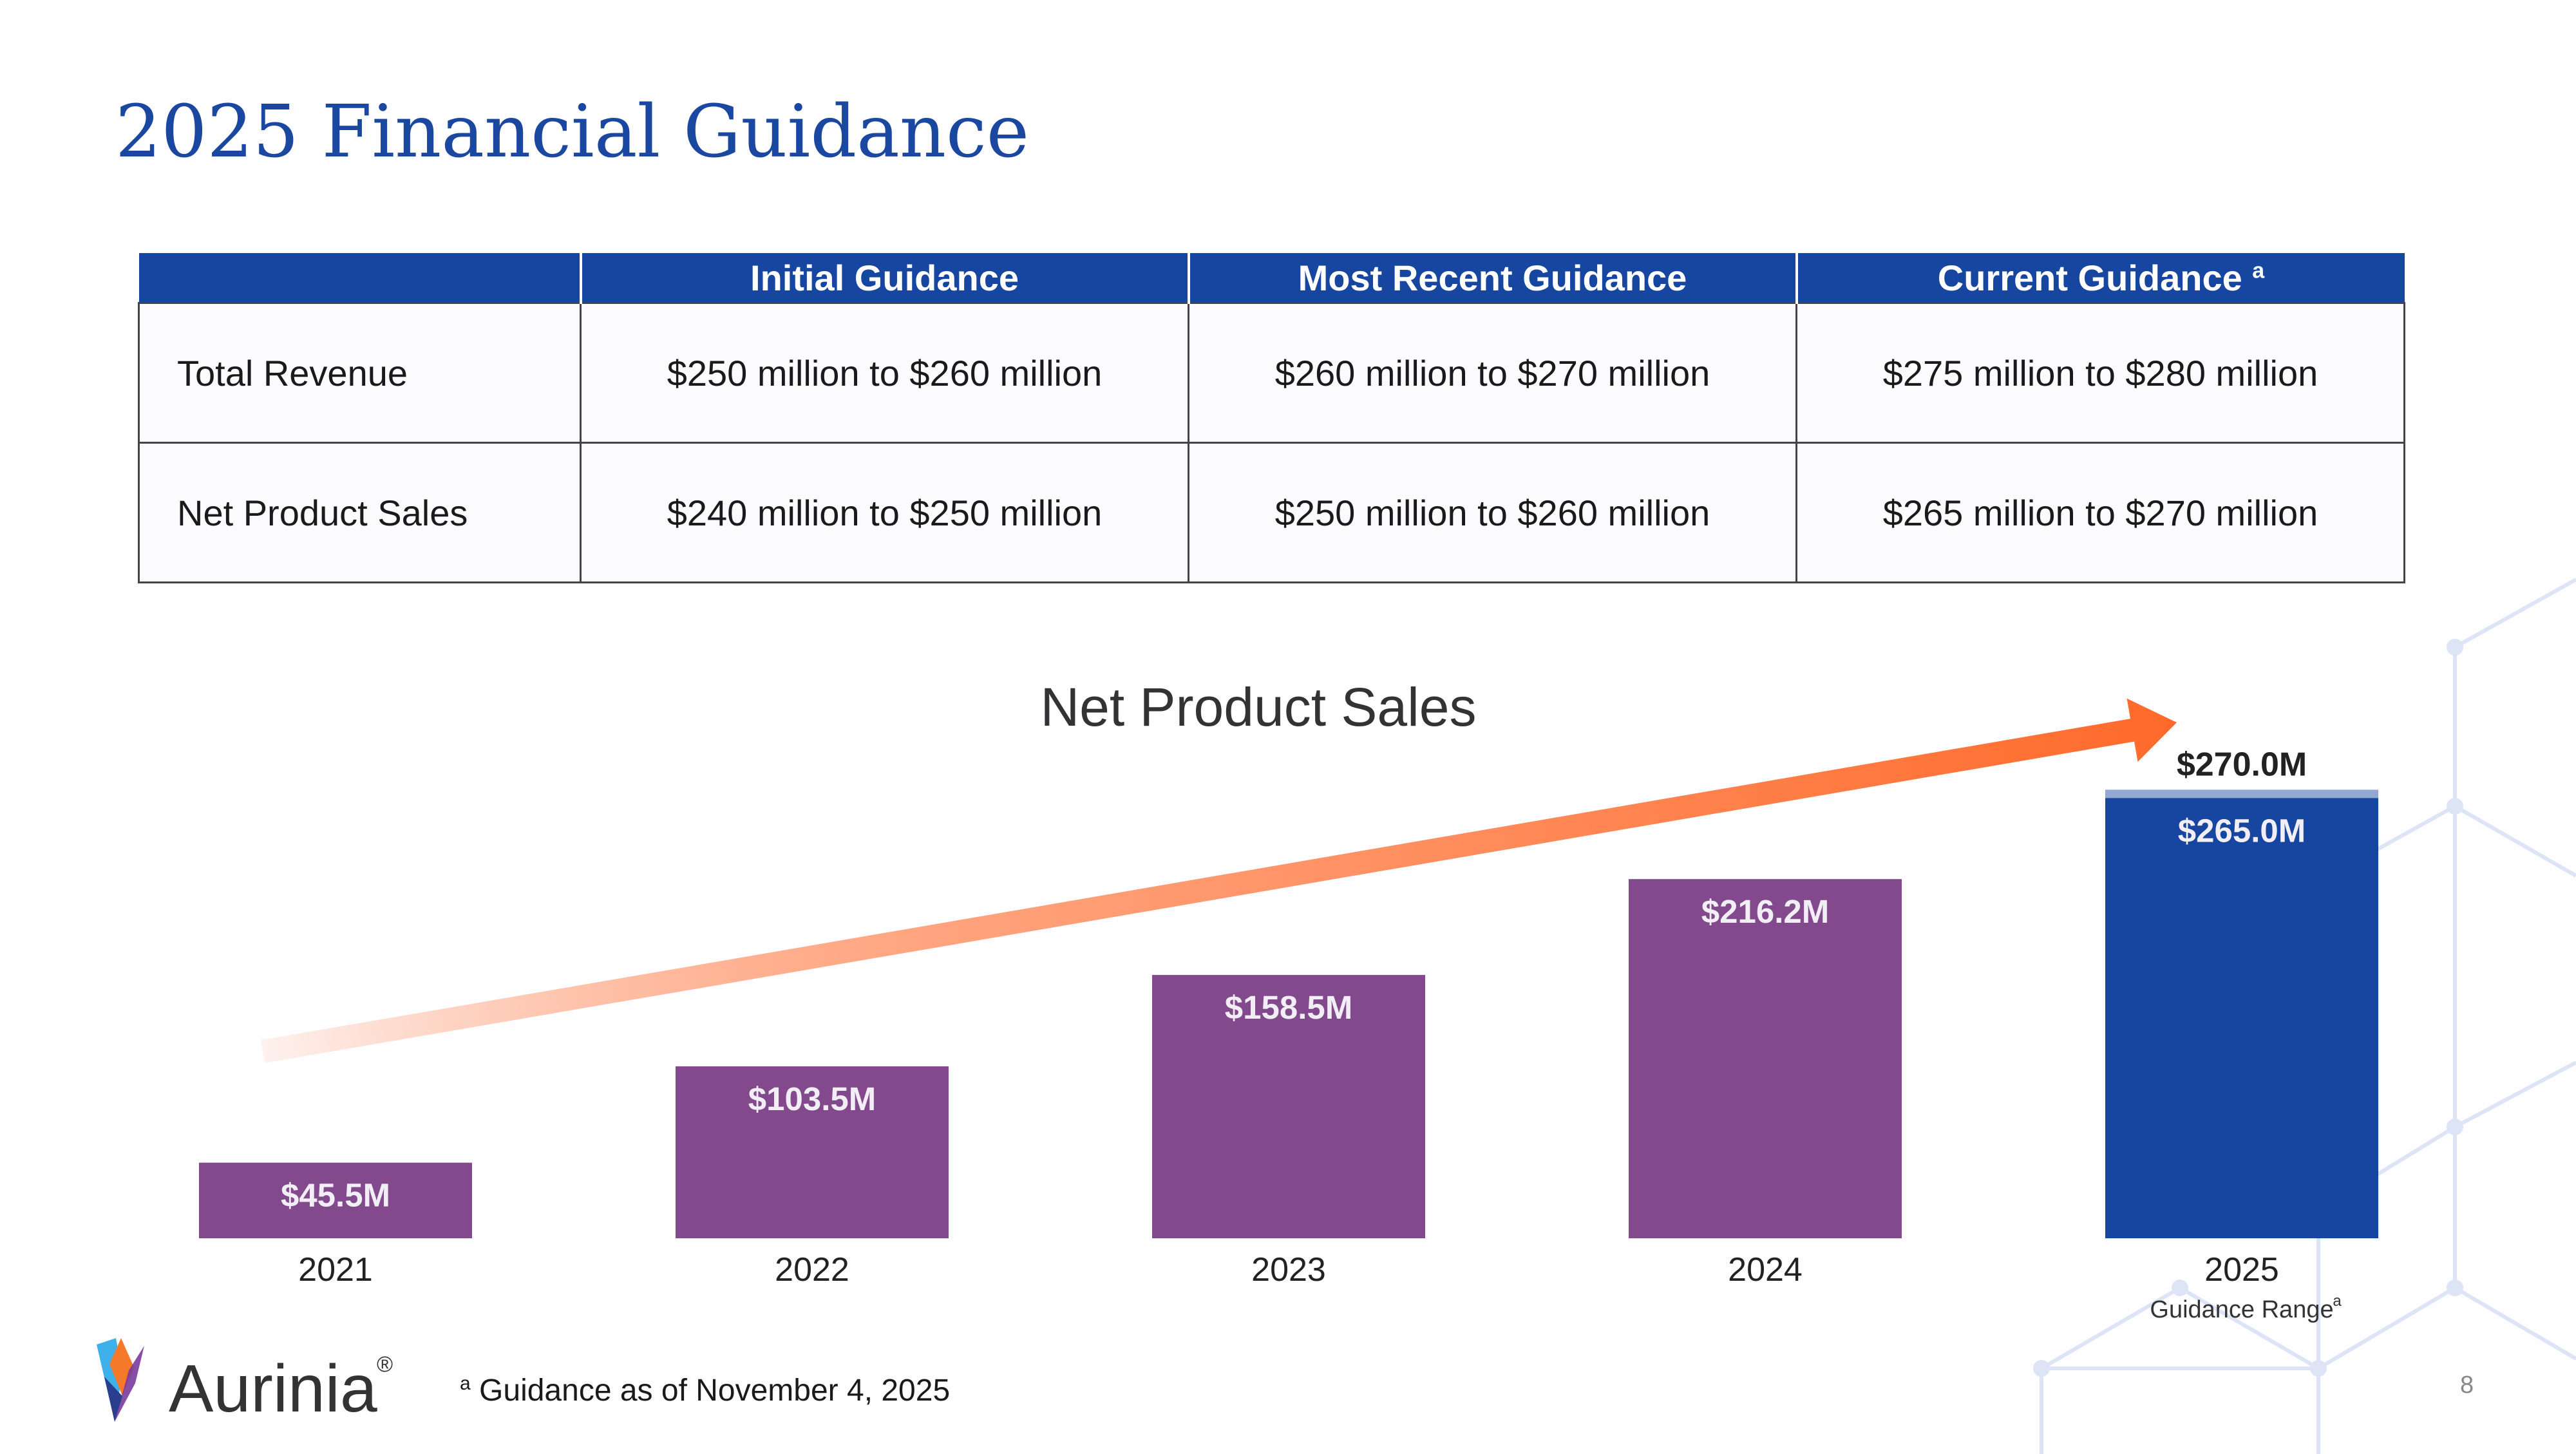 This screenshot has width=2576, height=1454. Describe the element at coordinates (1288, 1106) in the screenshot. I see `bar-2023` at that location.